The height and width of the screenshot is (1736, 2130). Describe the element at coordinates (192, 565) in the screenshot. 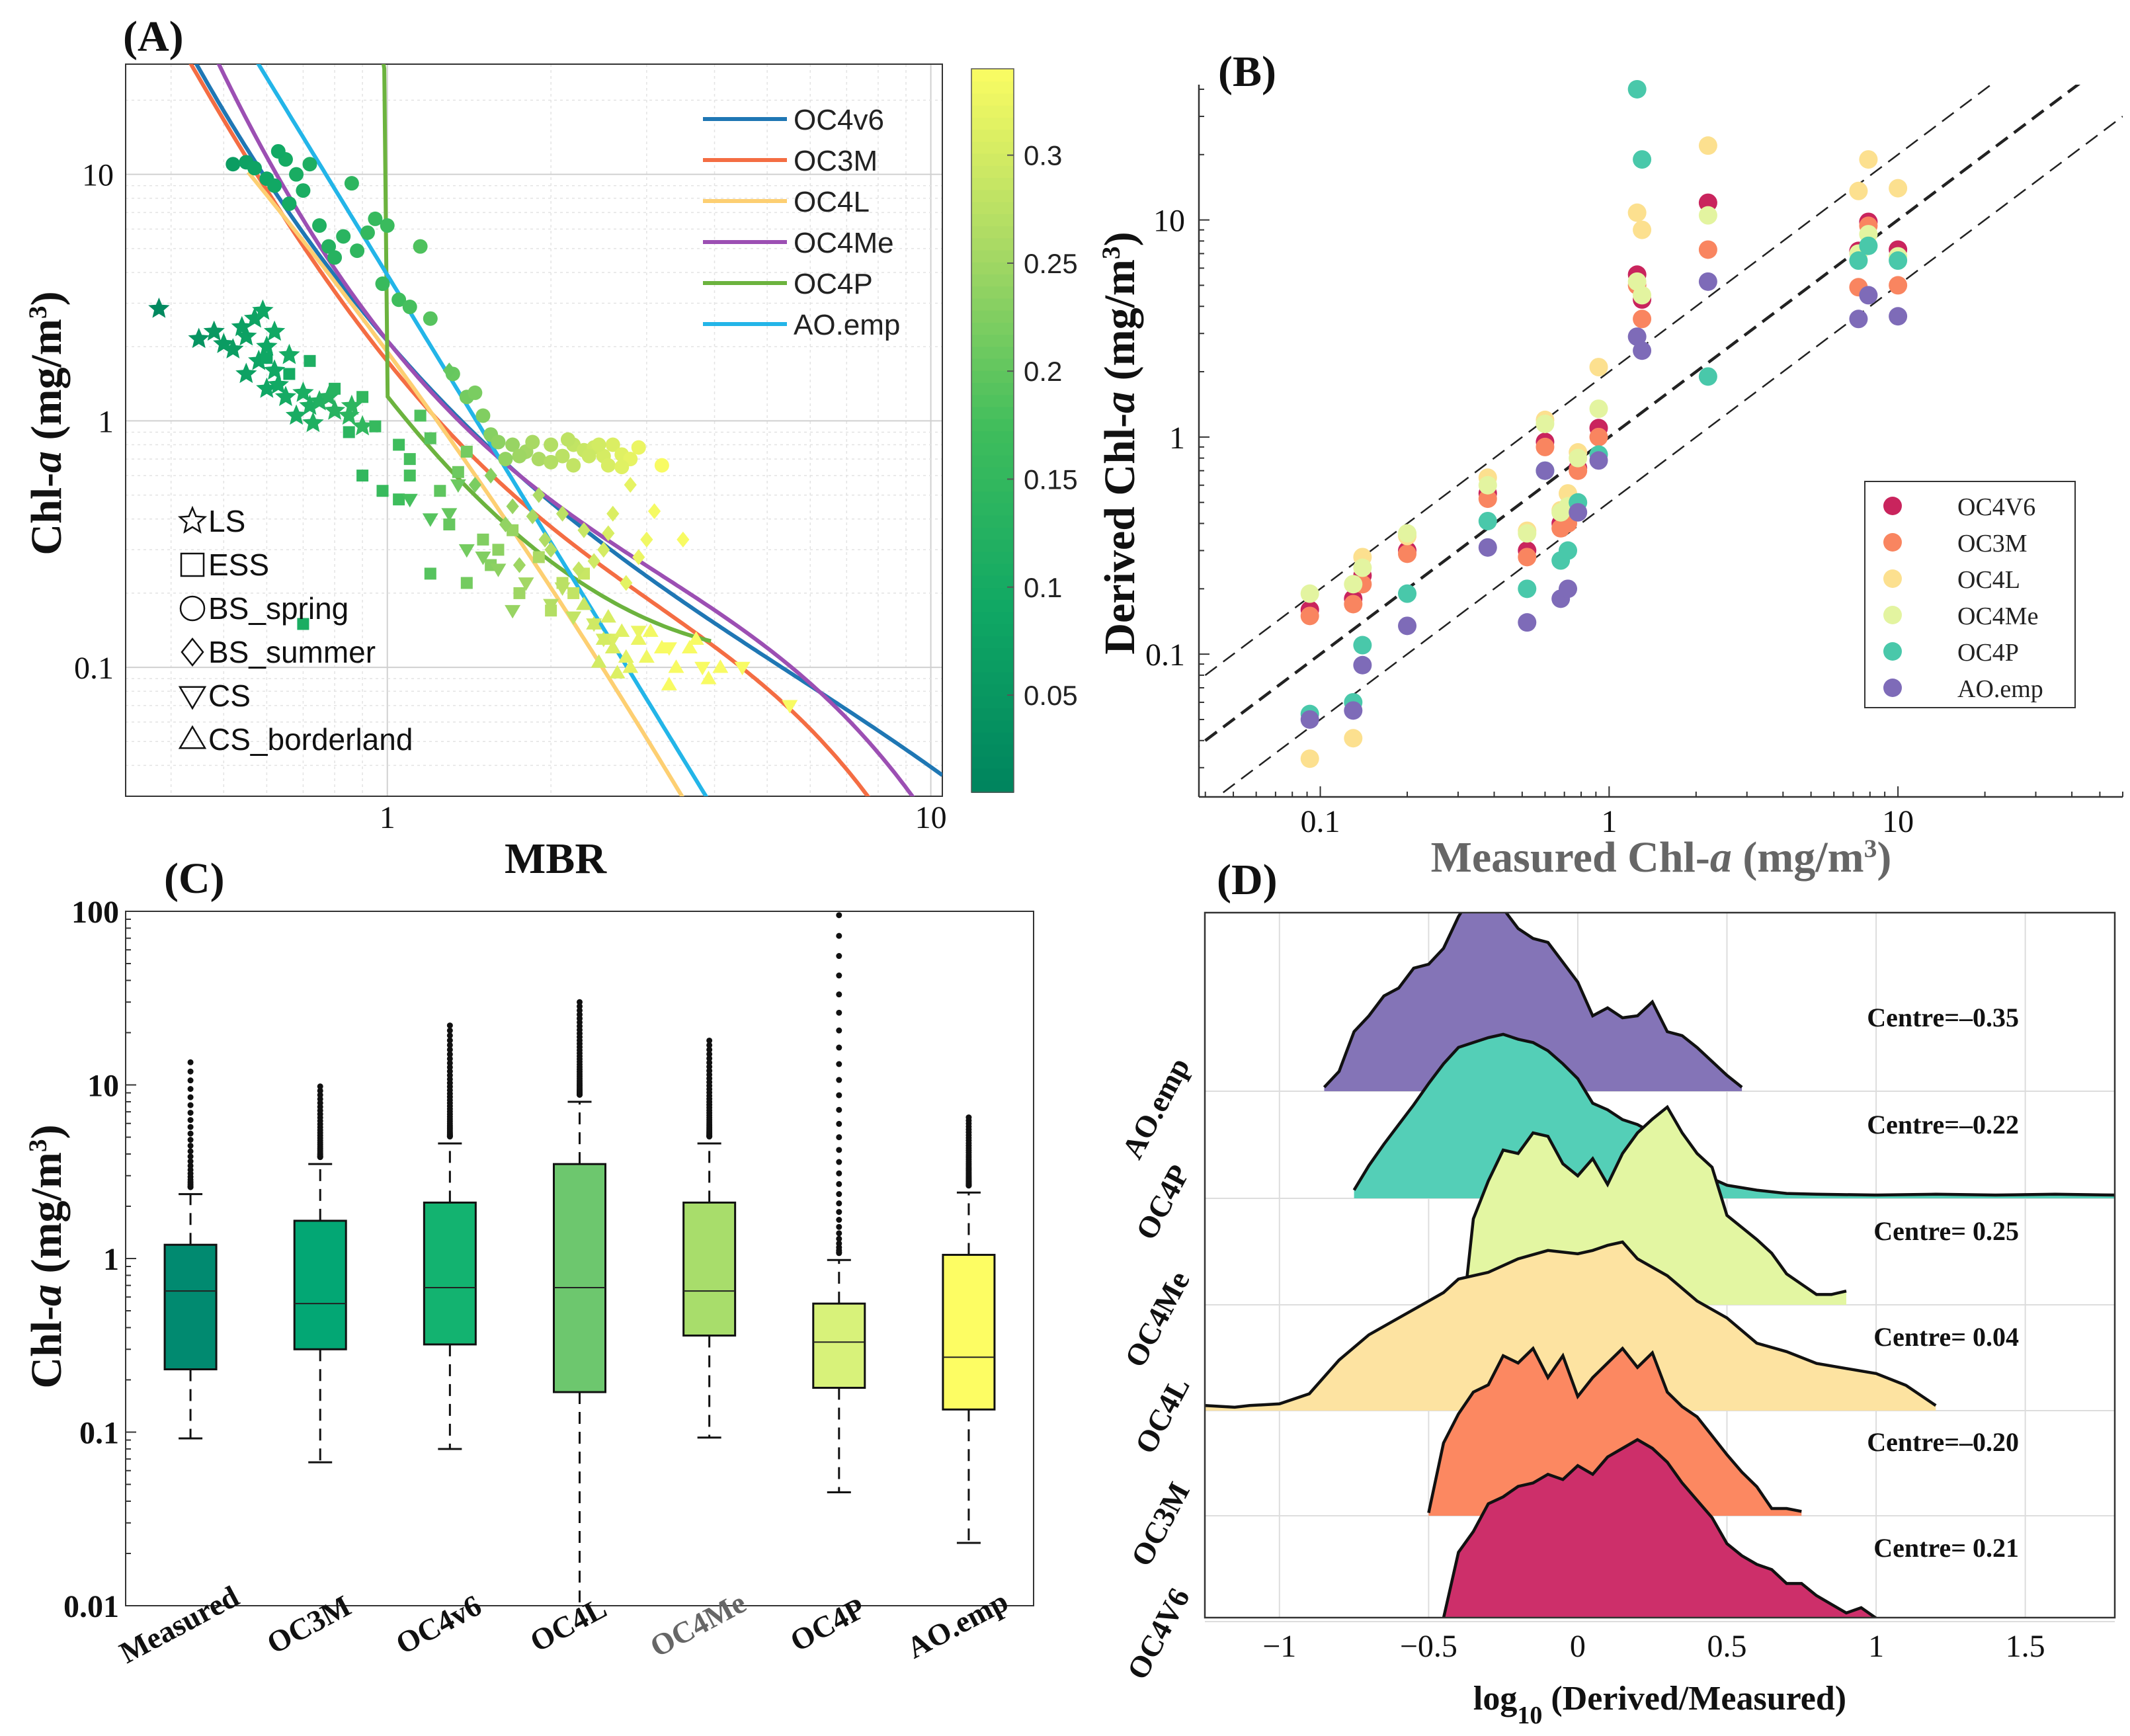

I see `panel-a-legend-square` at that location.